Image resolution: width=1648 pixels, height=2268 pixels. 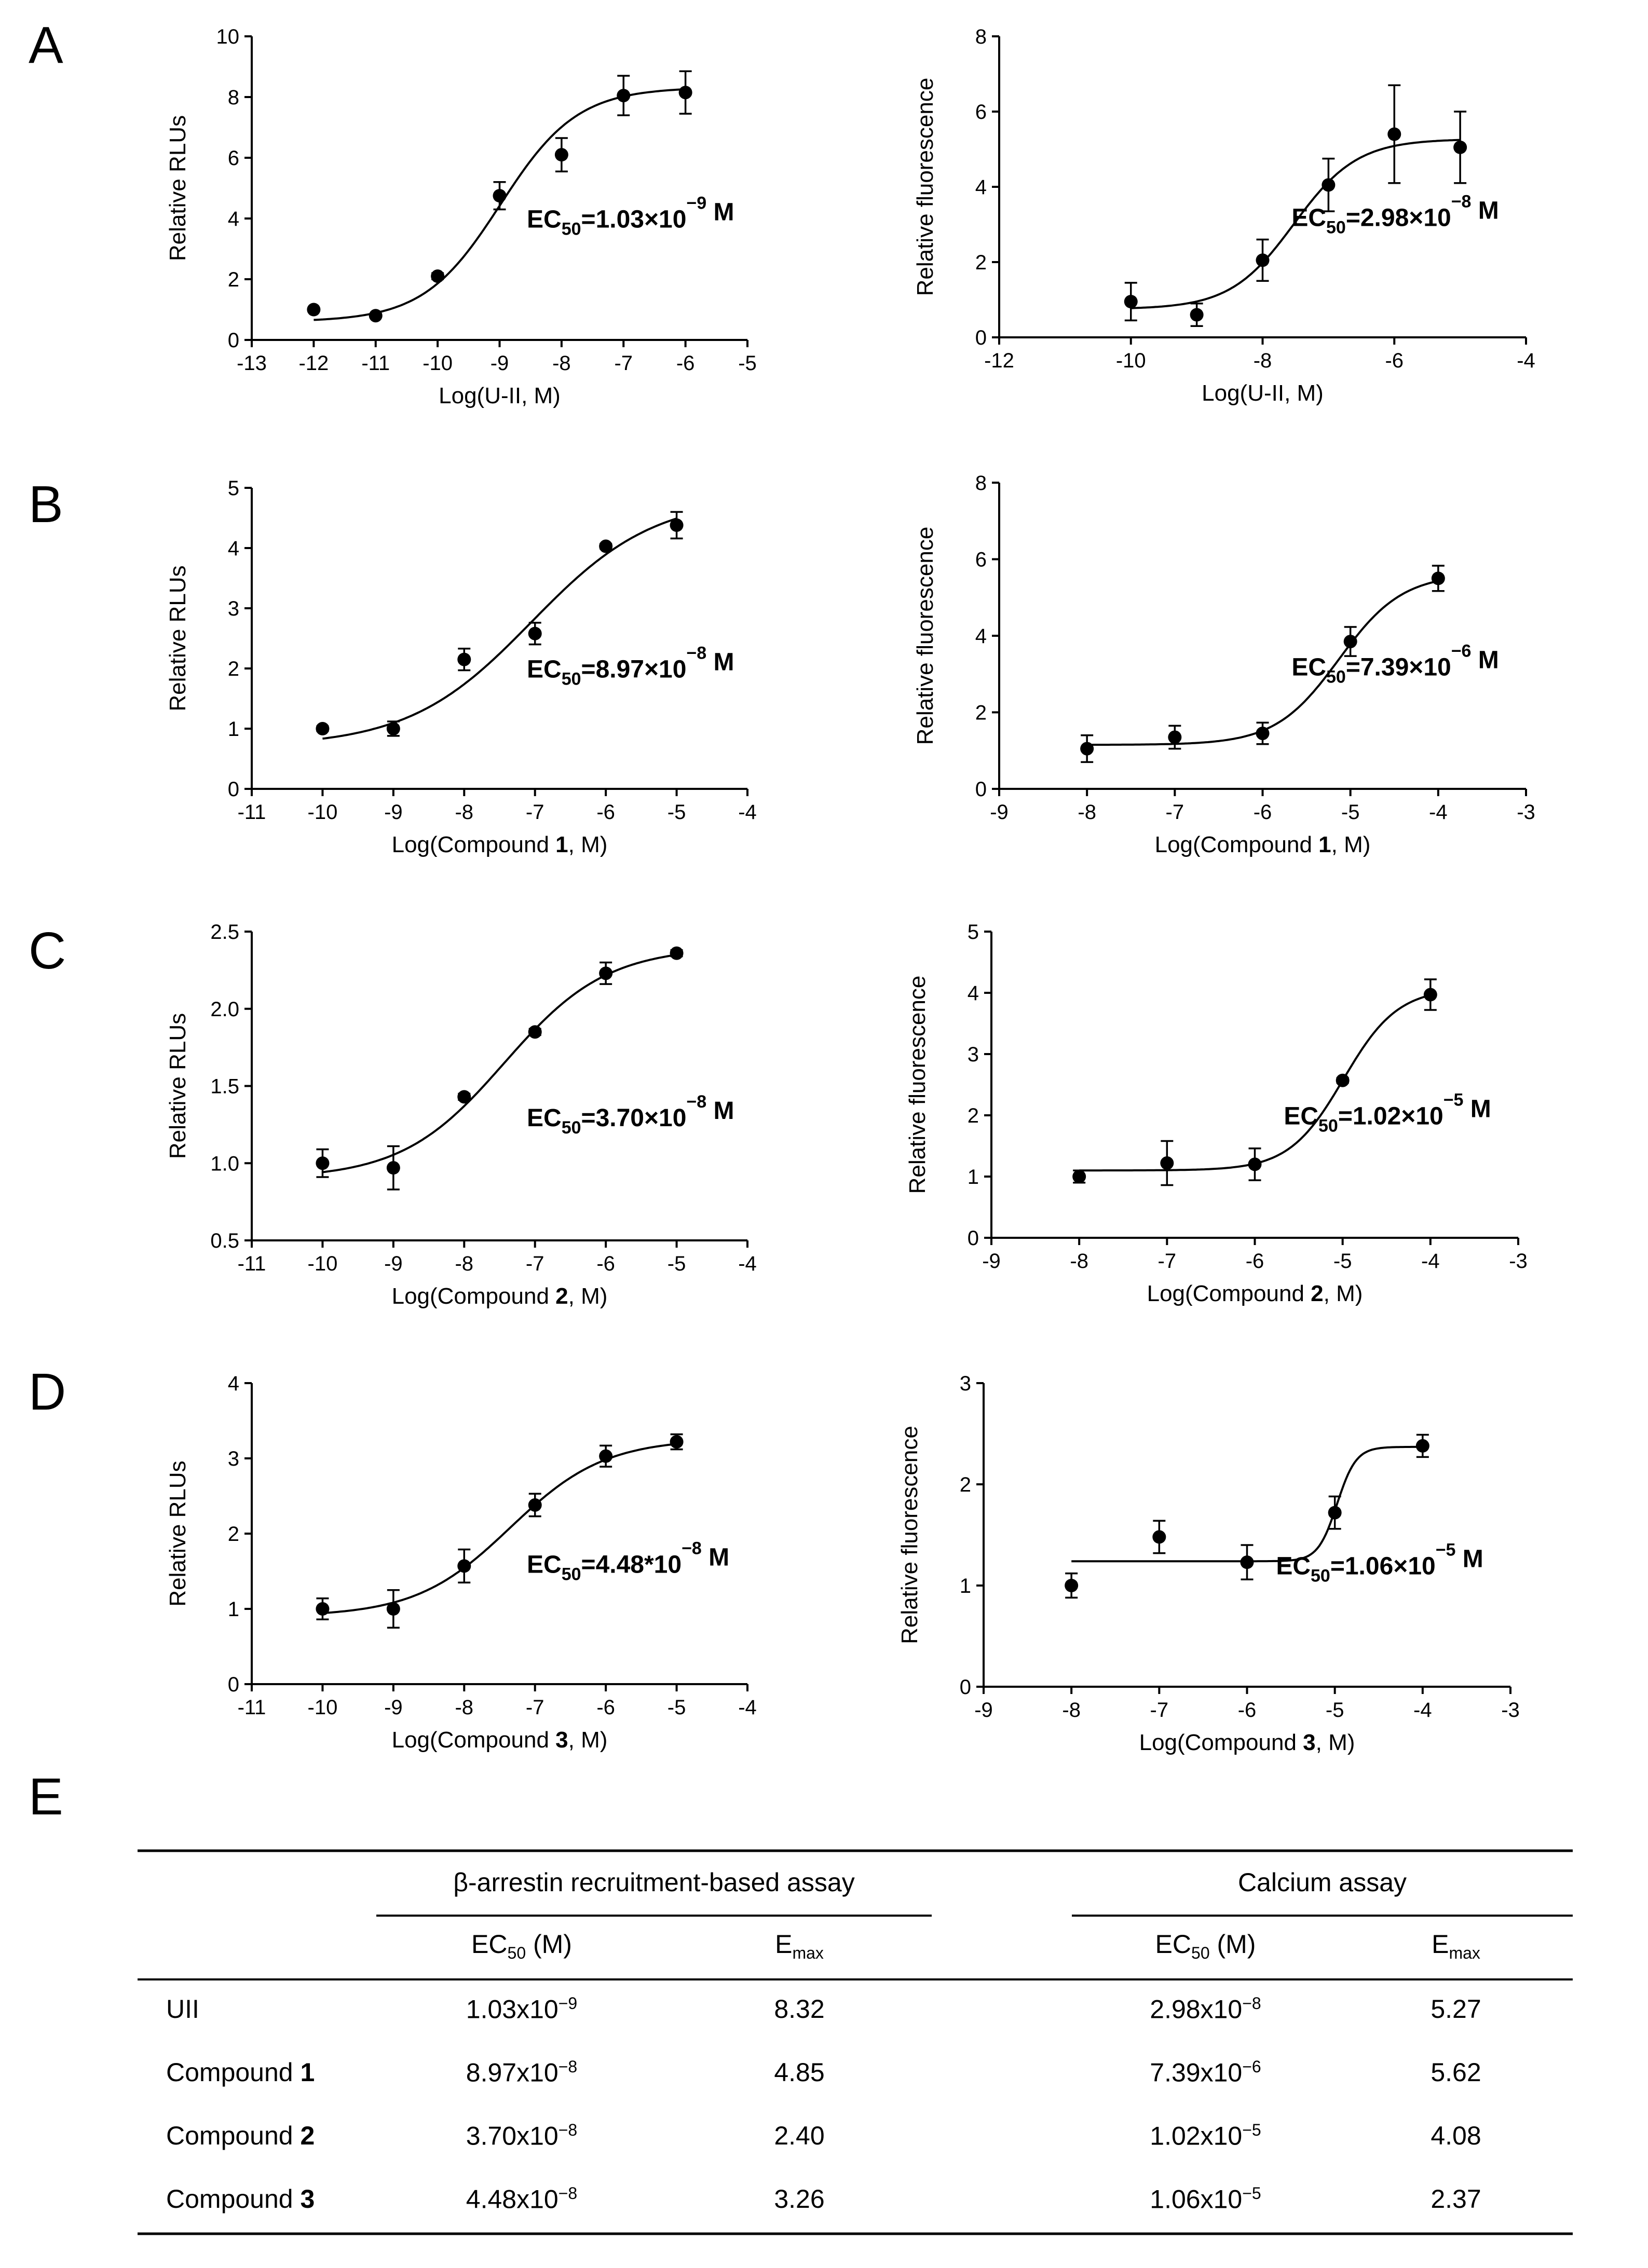 I want to click on x-tick-label: -9, so click(x=983, y=1710).